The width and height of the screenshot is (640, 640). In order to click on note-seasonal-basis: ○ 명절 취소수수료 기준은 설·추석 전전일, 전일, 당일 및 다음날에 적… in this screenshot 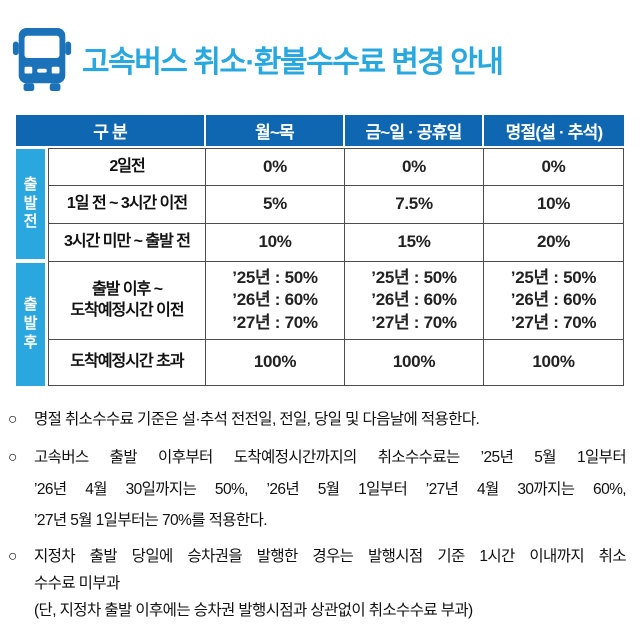, I will do `click(317, 420)`.